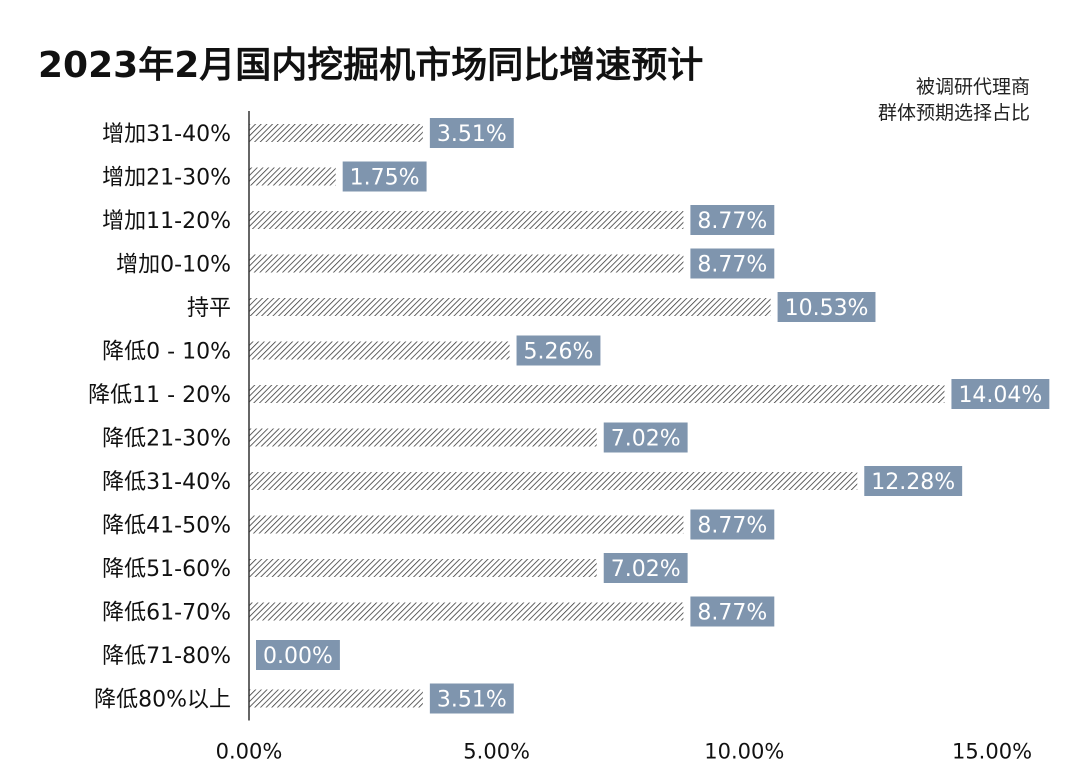 The height and width of the screenshot is (778, 1080). Describe the element at coordinates (371, 65) in the screenshot. I see `chart-title: 2023年2月国内挖掘机市场同比增速预计` at that location.